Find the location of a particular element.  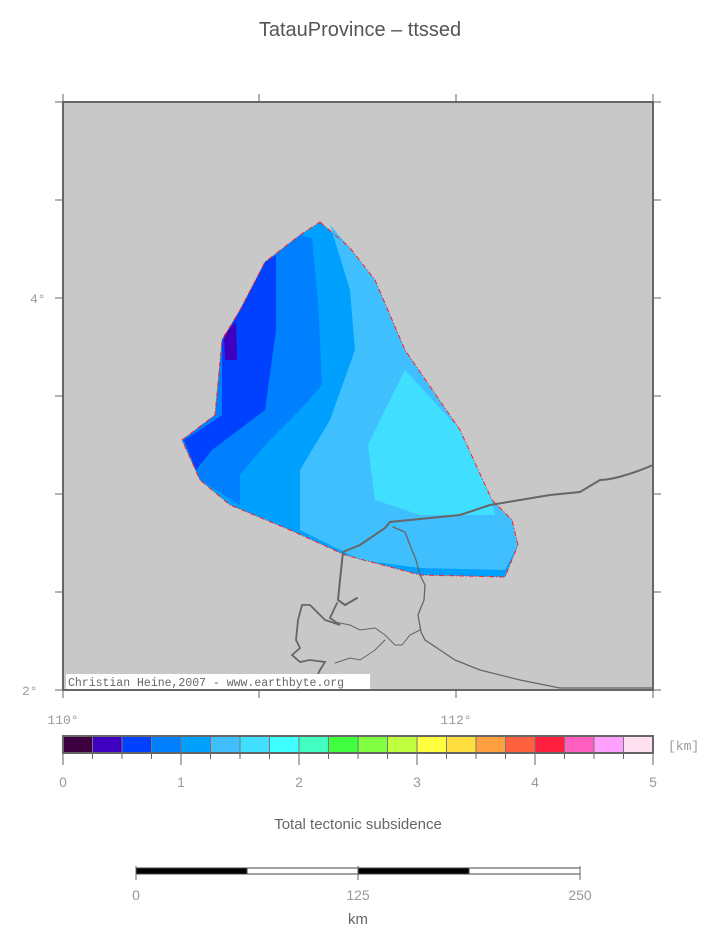

colorbar-tick-label: 4 is located at coordinates (535, 782).